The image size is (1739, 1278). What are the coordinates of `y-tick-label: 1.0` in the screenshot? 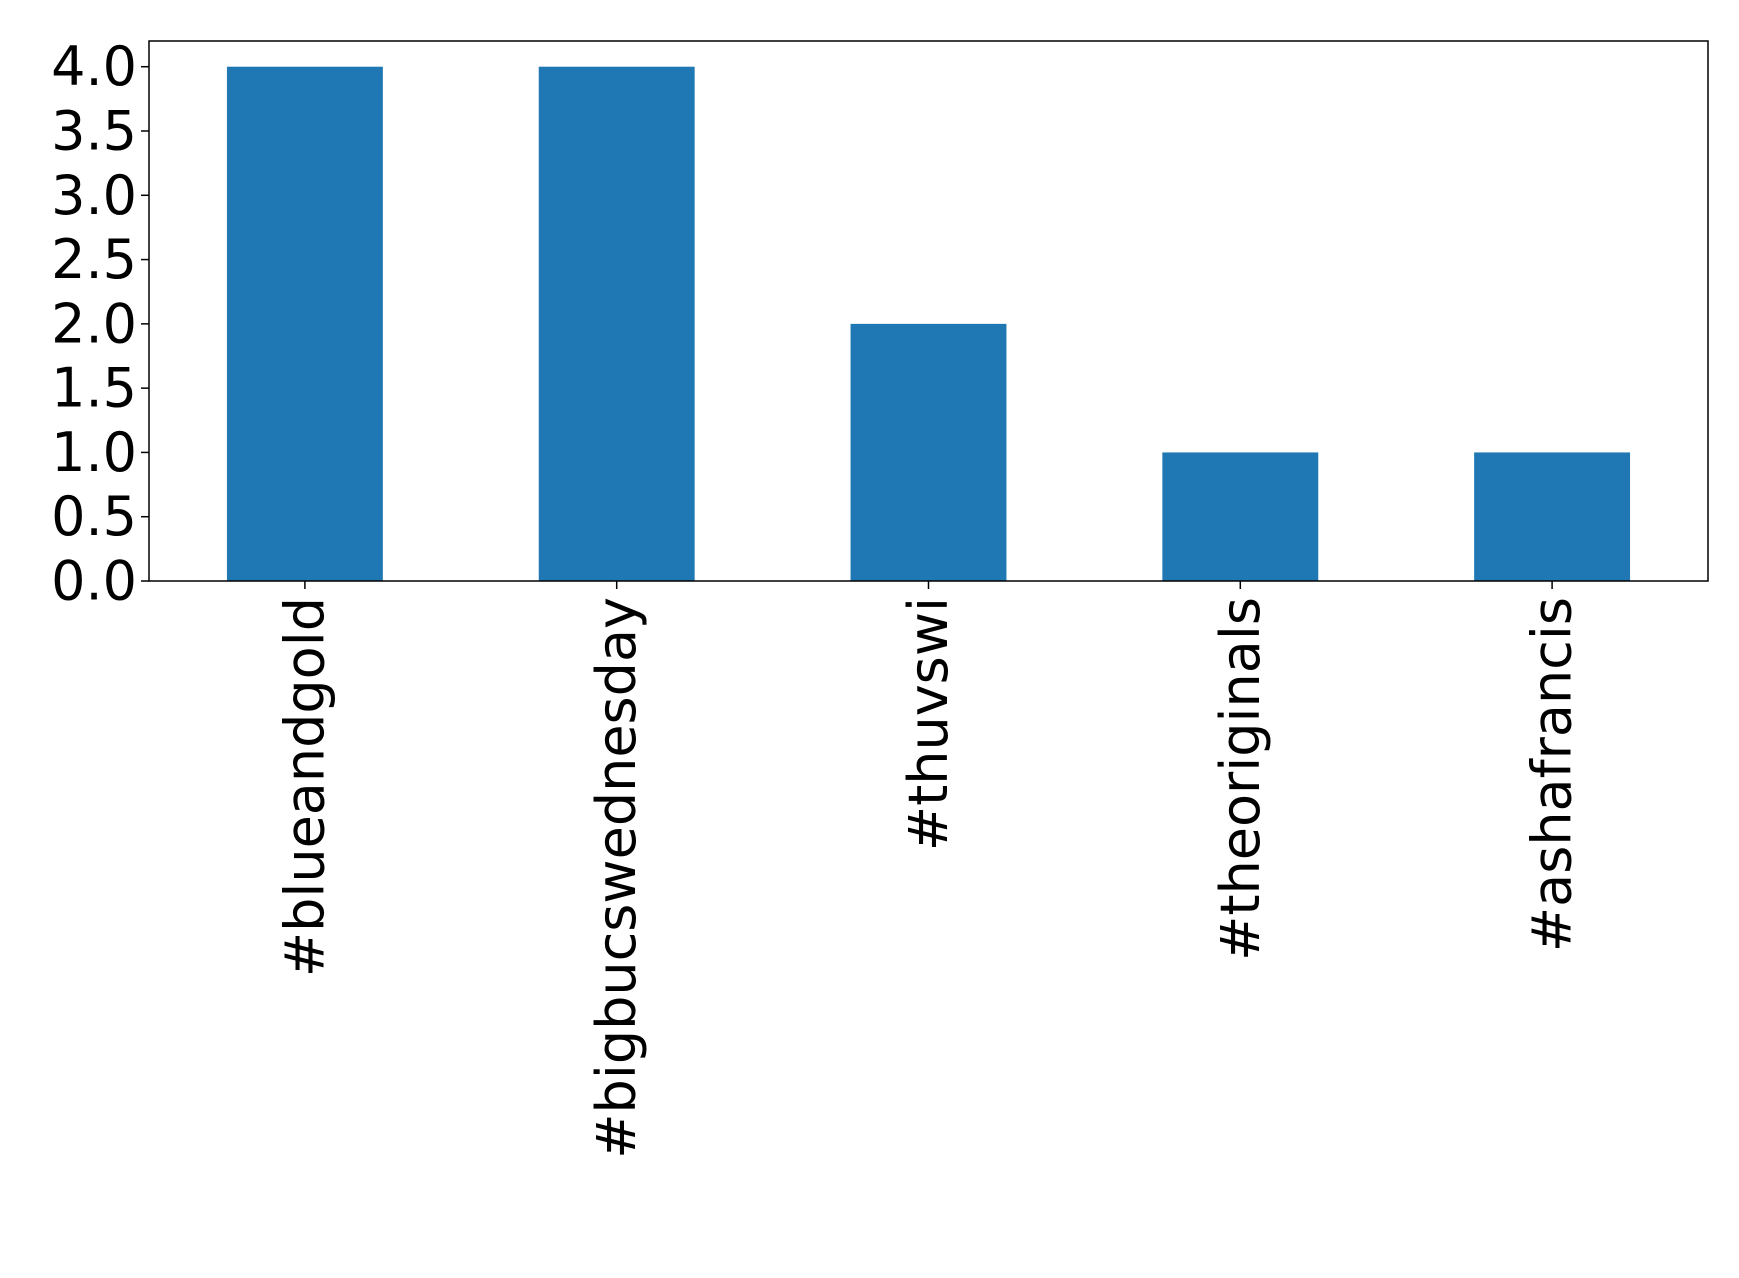 It's located at (94, 452).